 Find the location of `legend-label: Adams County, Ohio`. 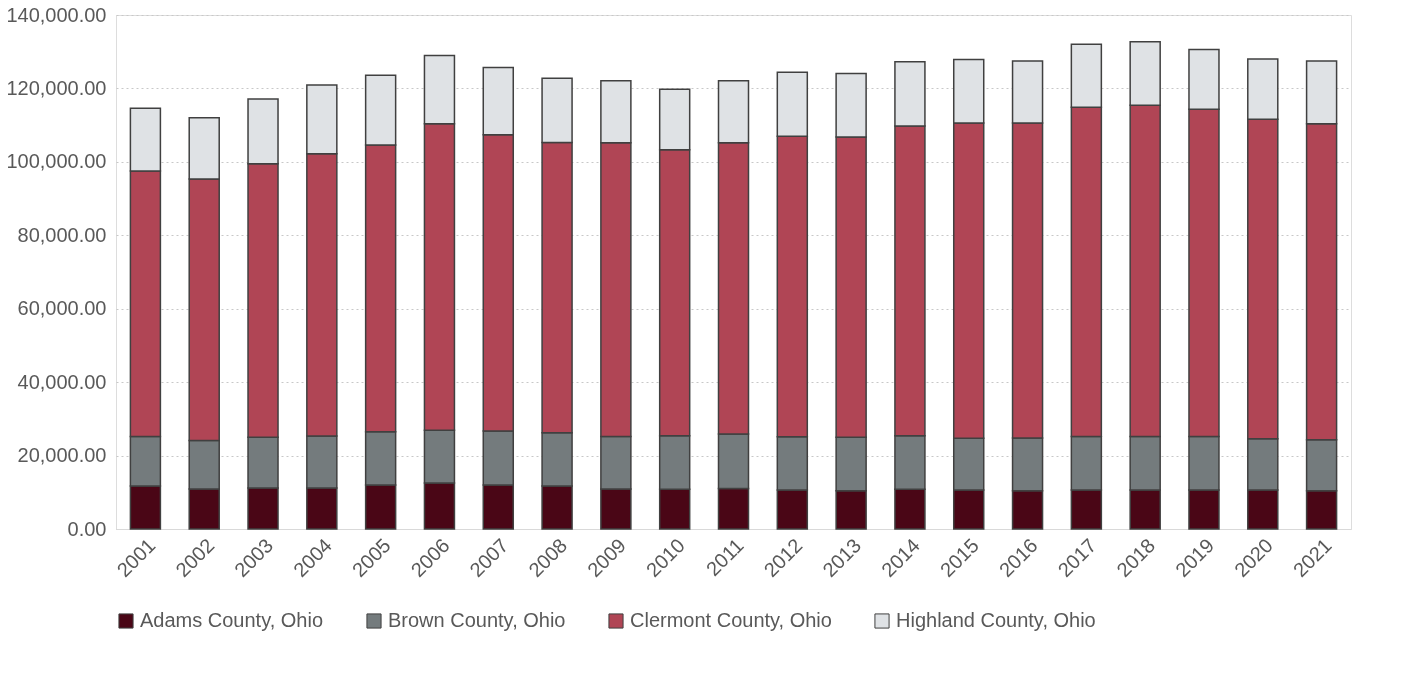

legend-label: Adams County, Ohio is located at coordinates (232, 620).